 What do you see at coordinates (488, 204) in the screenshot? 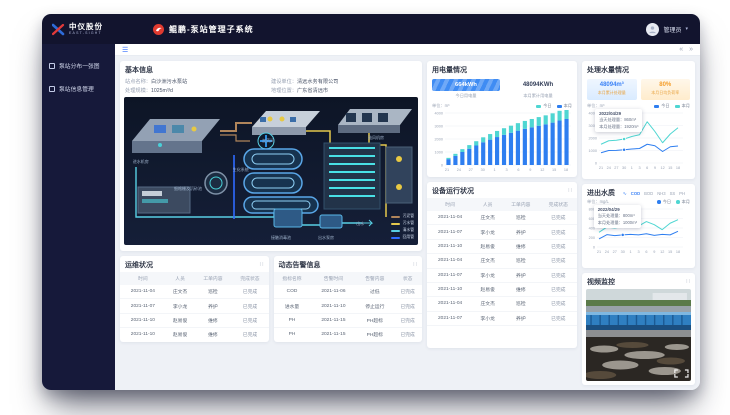
I see `column-header: 人员` at bounding box center [488, 204].